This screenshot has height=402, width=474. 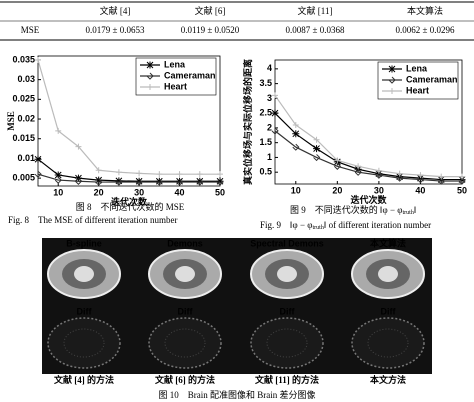 I want to click on y-tick-label: 0.015, so click(x=23, y=138).